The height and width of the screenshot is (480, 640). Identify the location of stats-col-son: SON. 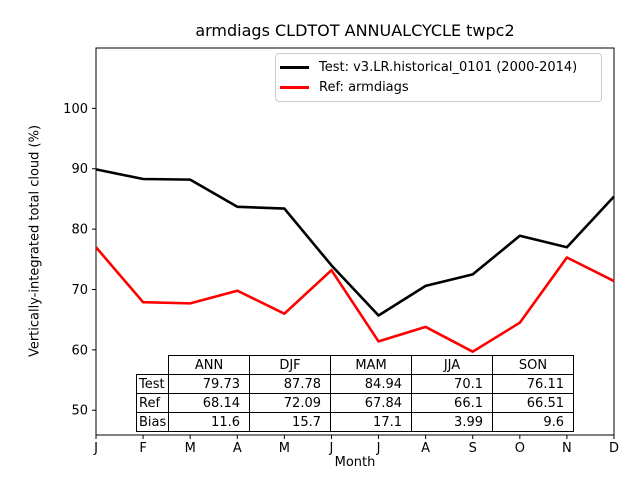
(533, 365).